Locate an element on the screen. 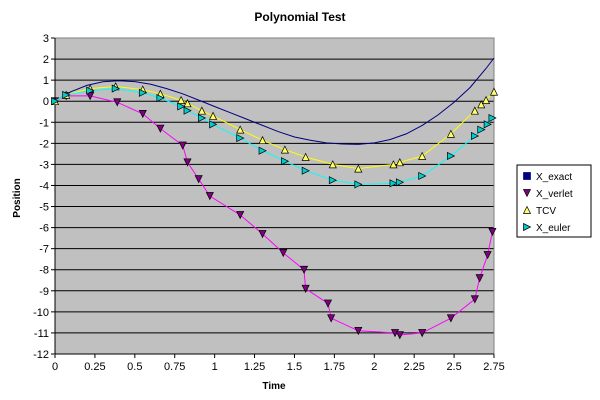  x-tick-label: 1 is located at coordinates (215, 367).